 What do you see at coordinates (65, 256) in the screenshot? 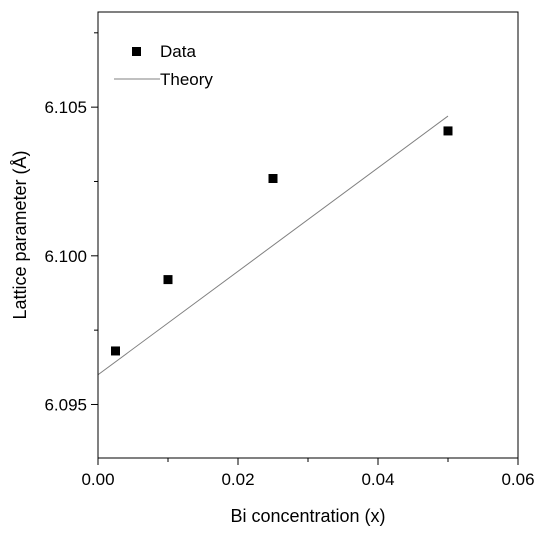
I see `y-tick-label: 6.100` at bounding box center [65, 256].